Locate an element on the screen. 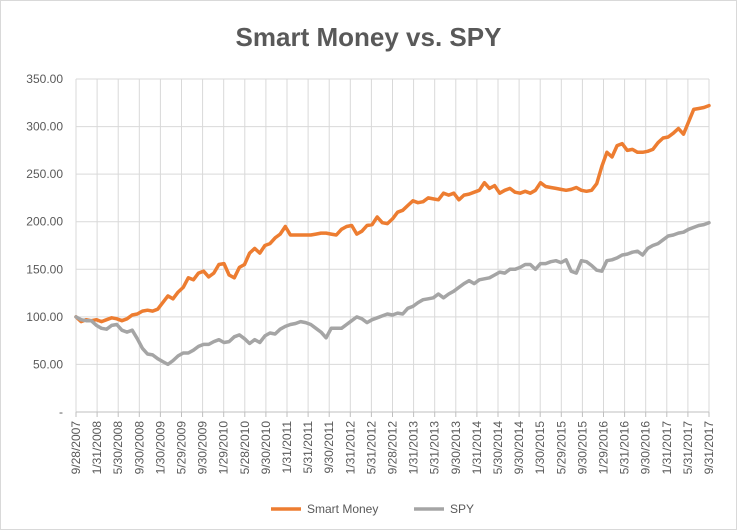  x-tick-label: 9/30/2013 is located at coordinates (456, 448).